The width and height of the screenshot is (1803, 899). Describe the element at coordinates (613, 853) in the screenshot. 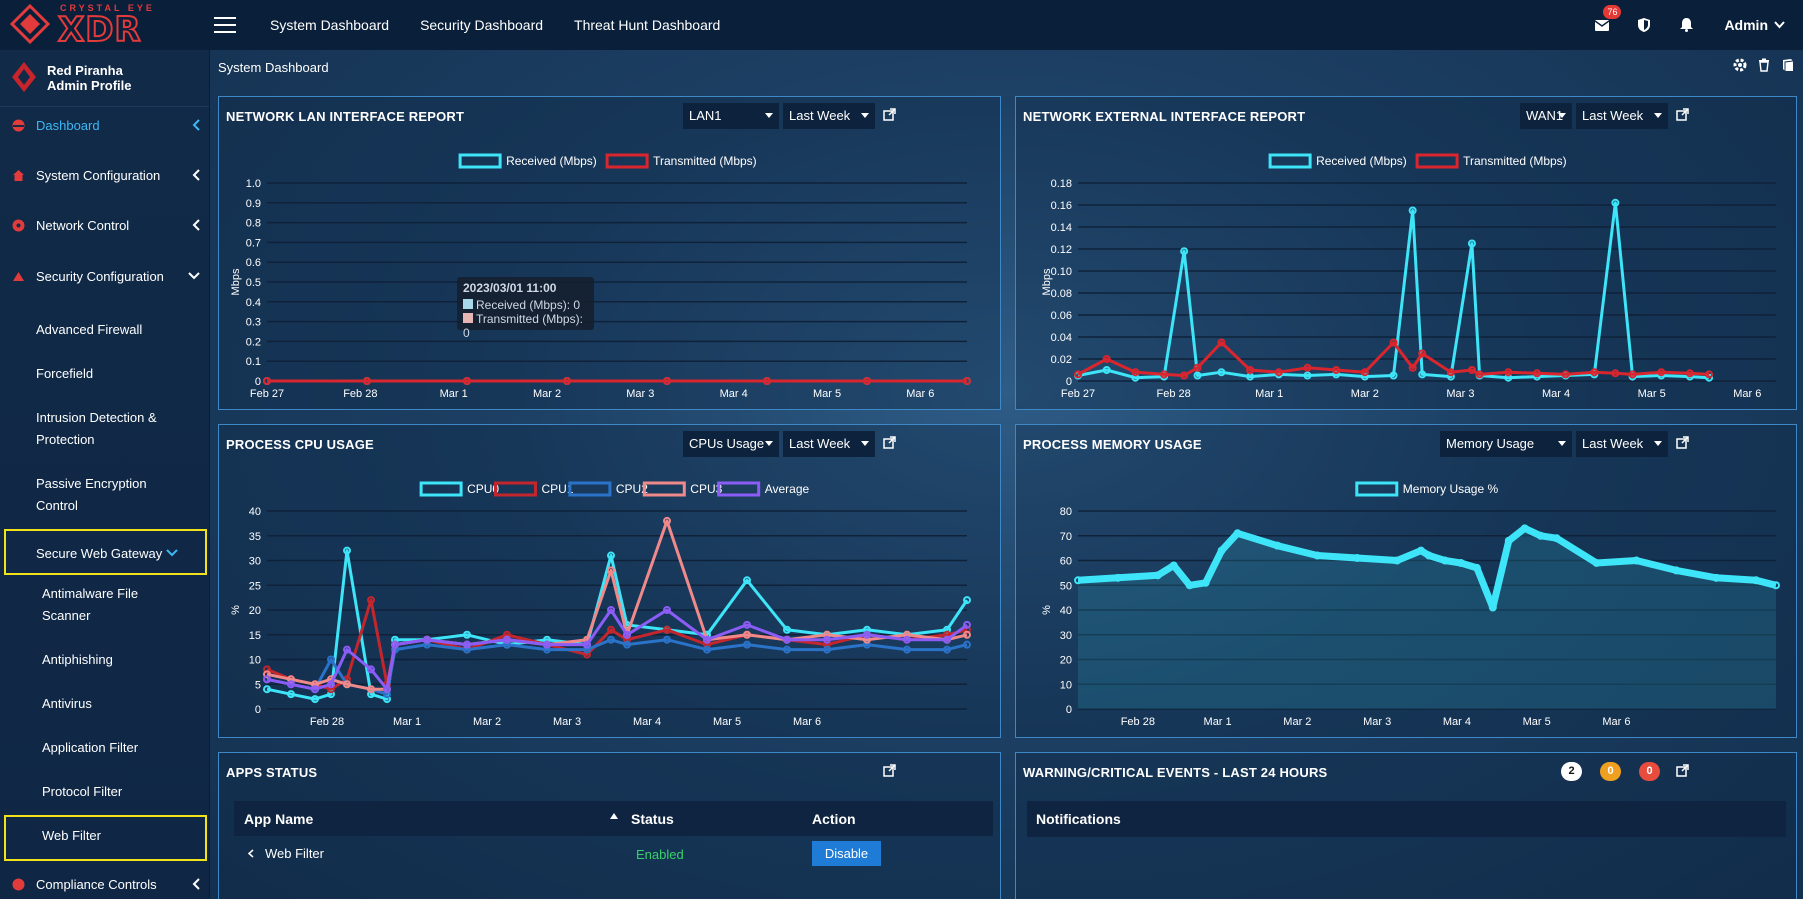

I see `table-row: Web Filter Enabled Disable` at that location.